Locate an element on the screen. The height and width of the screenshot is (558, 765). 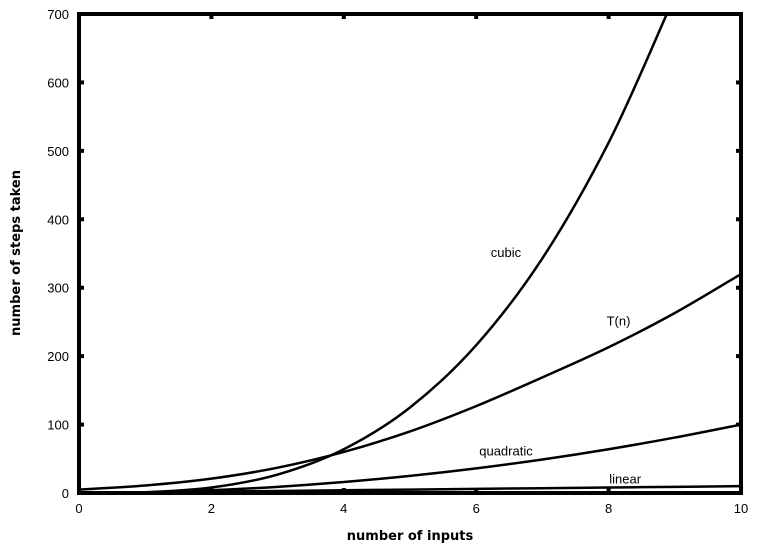
y-axis-title: number of steps taken is located at coordinates (16, 253).